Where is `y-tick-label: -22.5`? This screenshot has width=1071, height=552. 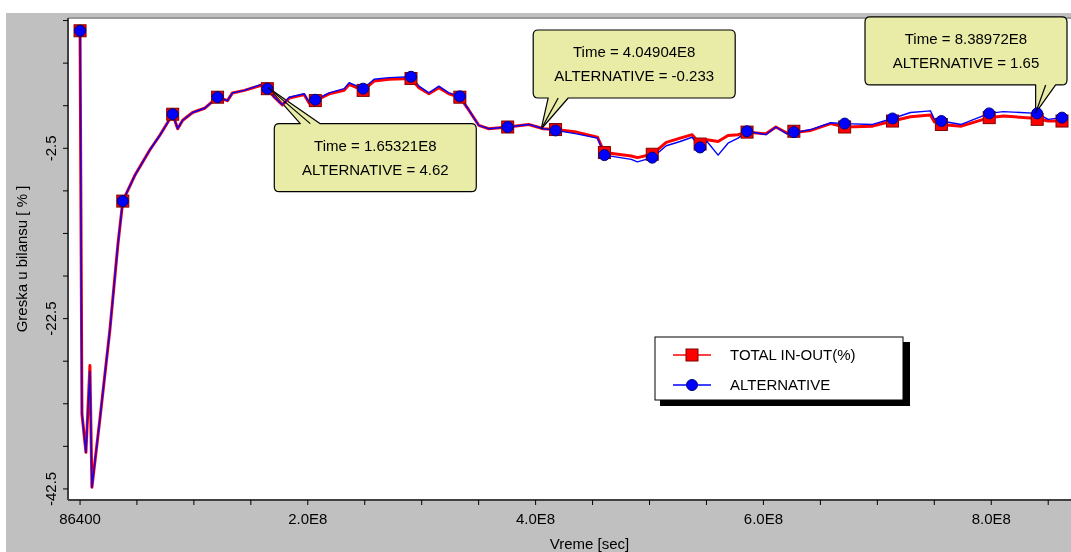
y-tick-label: -22.5 is located at coordinates (50, 318).